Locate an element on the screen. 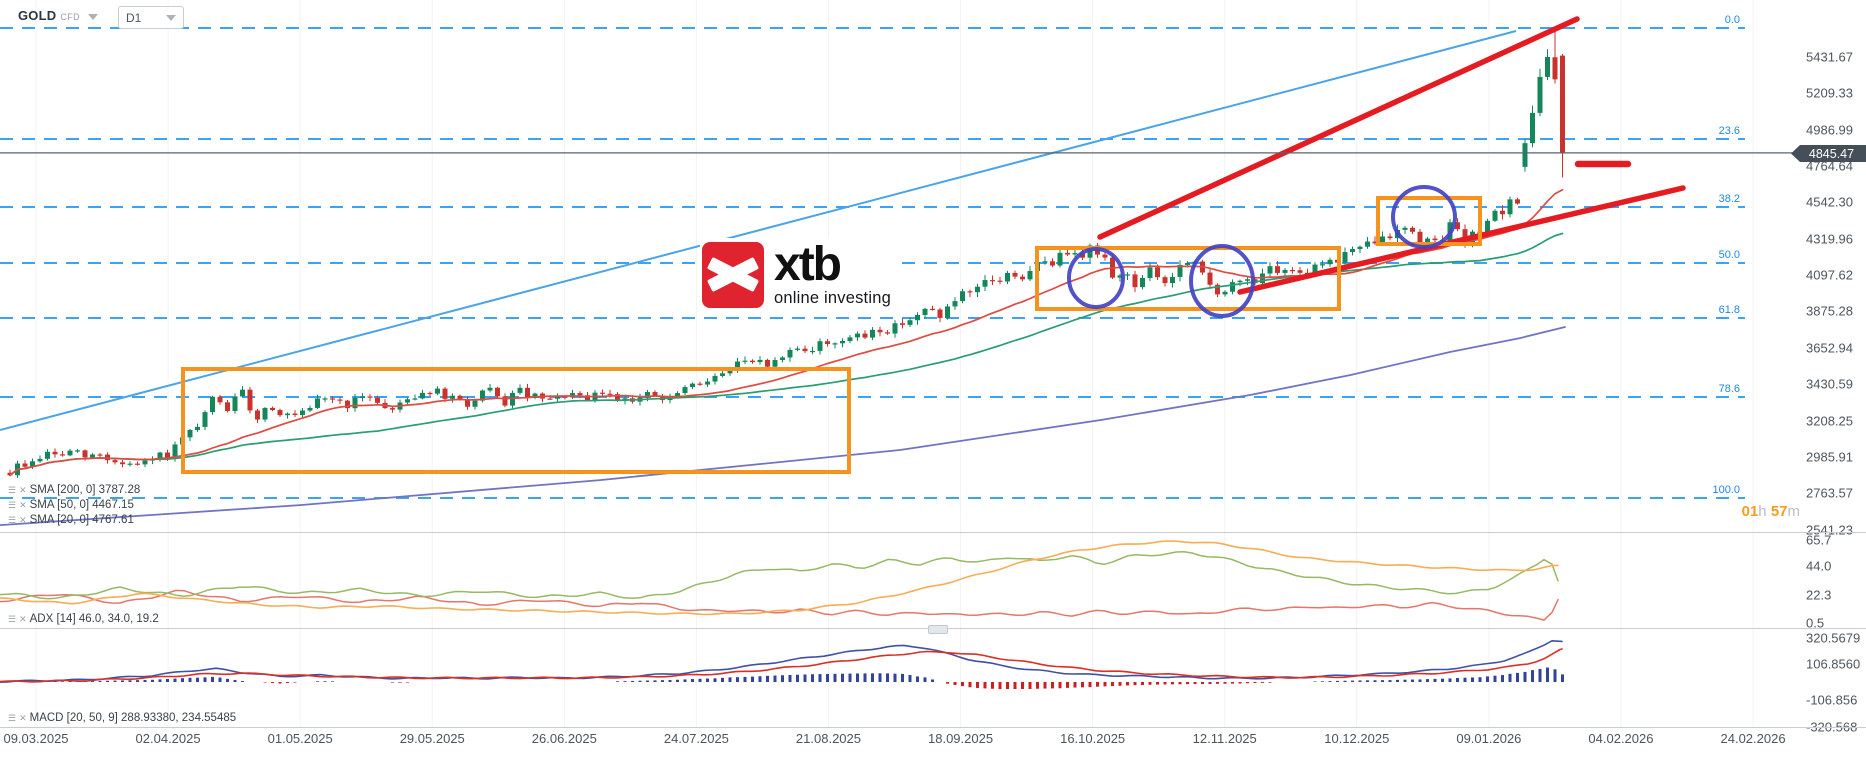  xtb-brand-name: xtb is located at coordinates (808, 264).